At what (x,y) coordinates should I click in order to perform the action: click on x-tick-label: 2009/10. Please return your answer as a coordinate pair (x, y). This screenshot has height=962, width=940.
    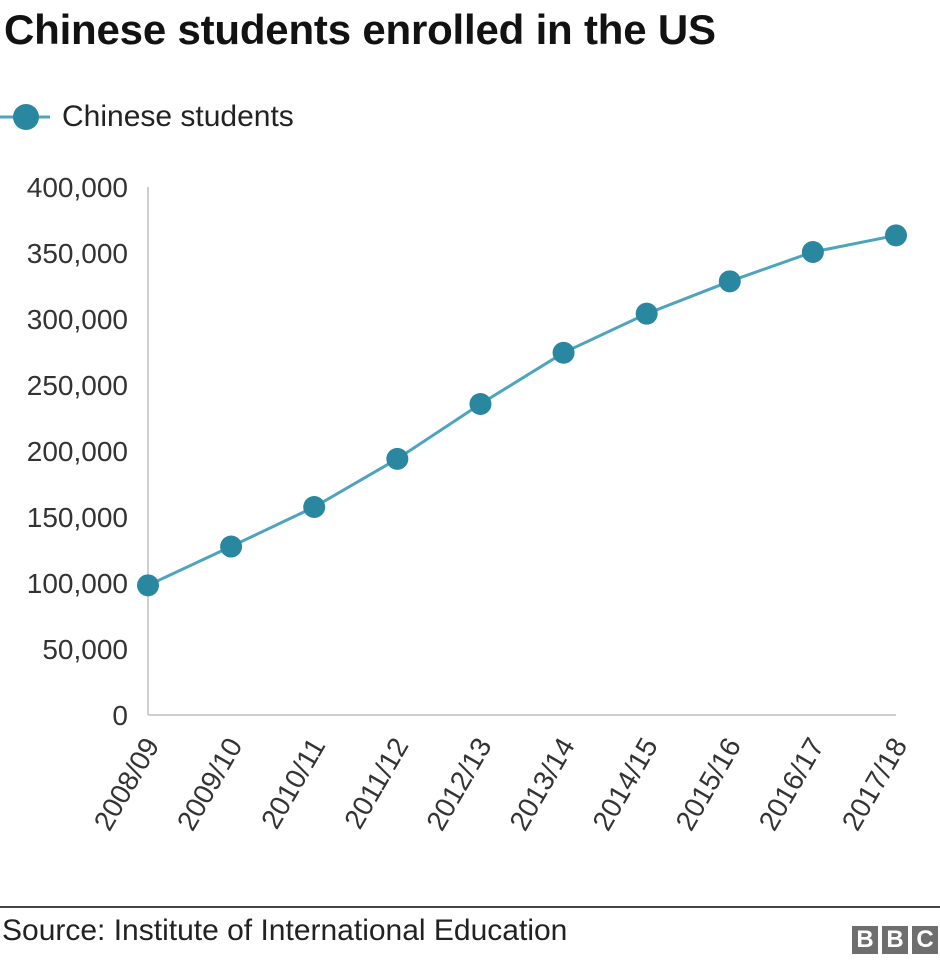
    Looking at the image, I should click on (209, 784).